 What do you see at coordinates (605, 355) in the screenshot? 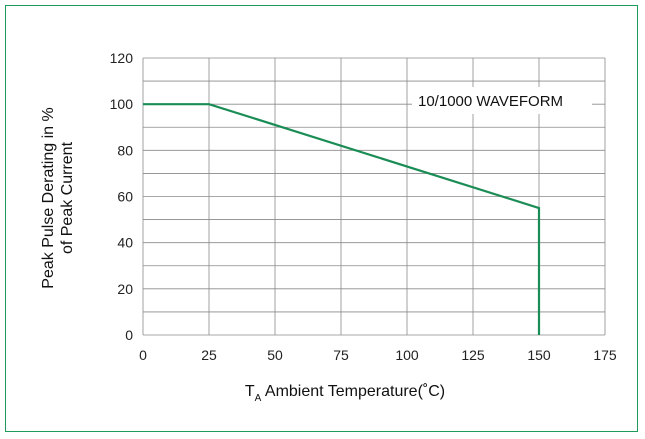
I see `x-tick-label: 175` at bounding box center [605, 355].